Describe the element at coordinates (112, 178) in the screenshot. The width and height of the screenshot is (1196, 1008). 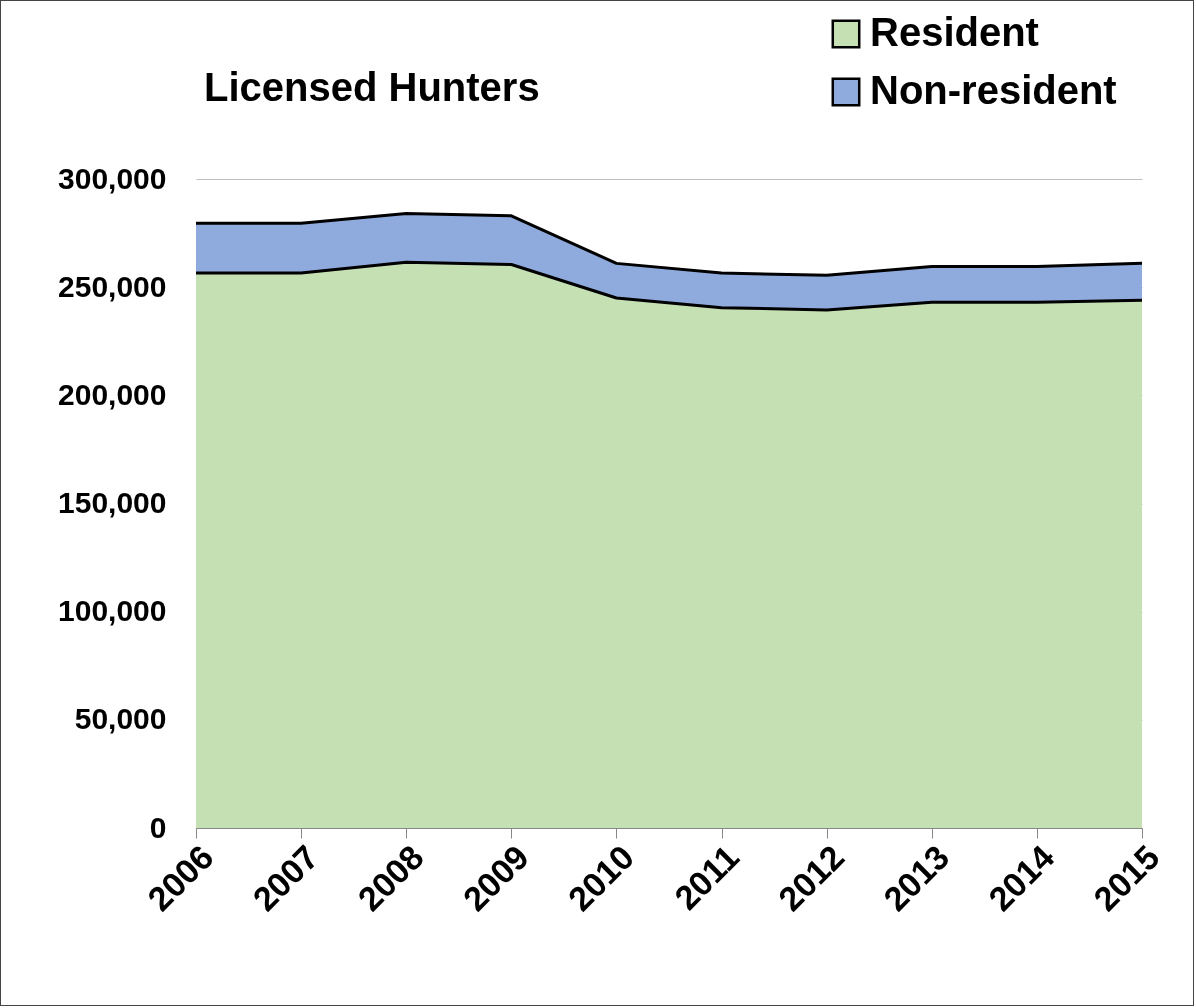
I see `y-tick-label: 300,000` at that location.